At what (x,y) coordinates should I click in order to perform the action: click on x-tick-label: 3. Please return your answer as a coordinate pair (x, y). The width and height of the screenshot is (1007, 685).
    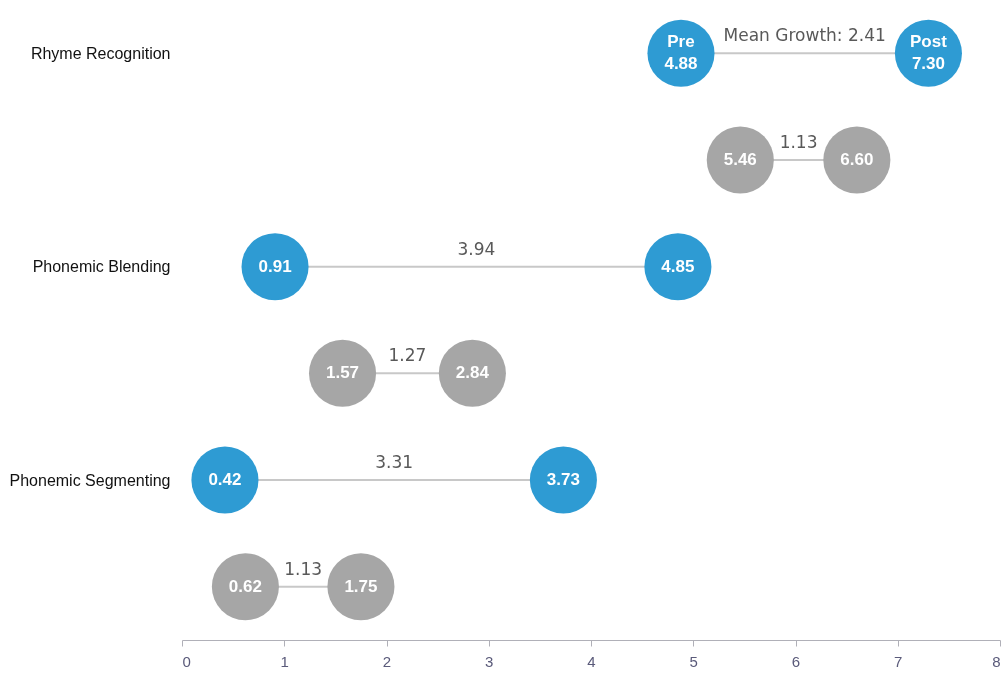
    Looking at the image, I should click on (489, 661).